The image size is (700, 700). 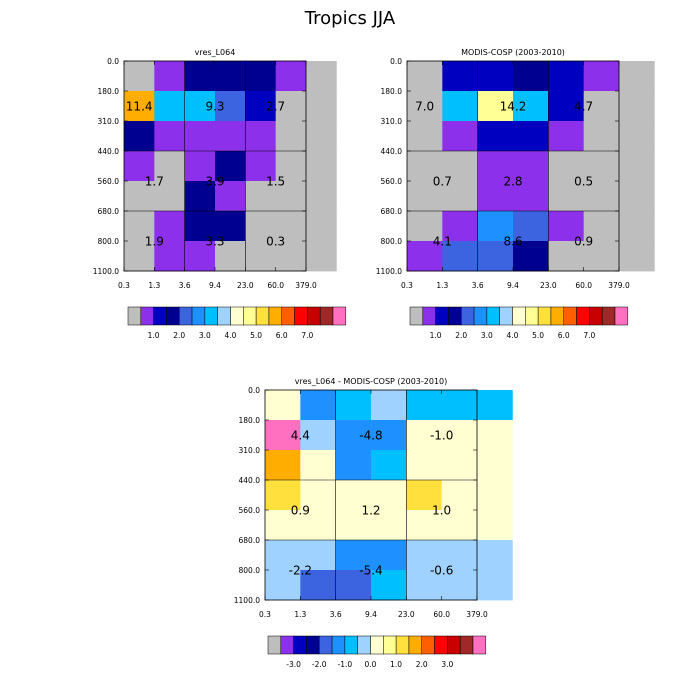 I want to click on data-label: -4.8, so click(x=370, y=436).